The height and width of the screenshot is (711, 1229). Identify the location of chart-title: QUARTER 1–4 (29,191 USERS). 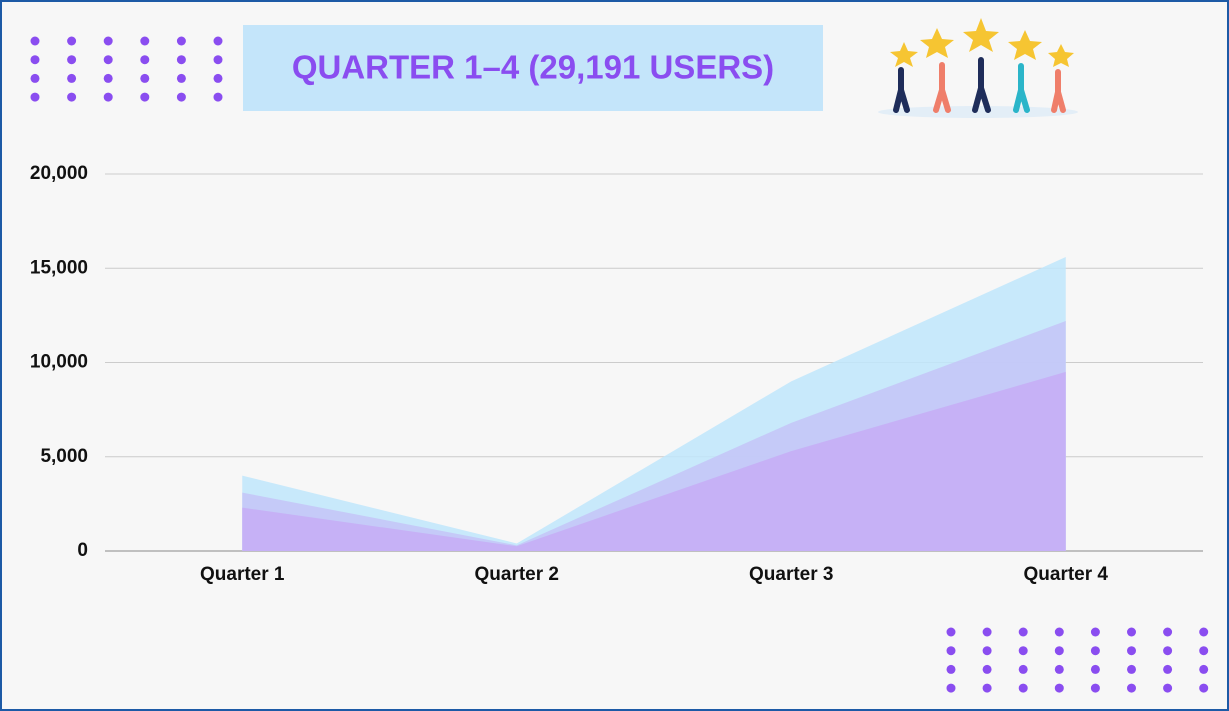
(533, 67).